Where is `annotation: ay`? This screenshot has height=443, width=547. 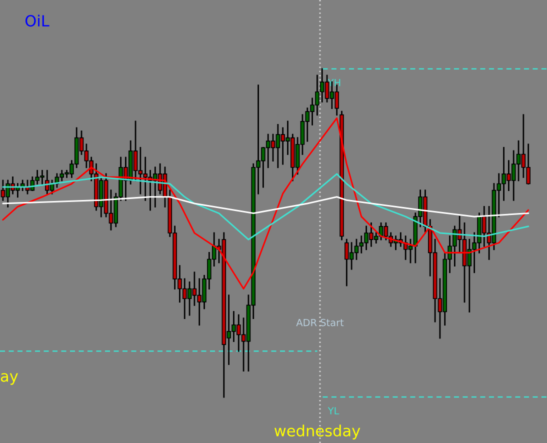 annotation: ay is located at coordinates (9, 379).